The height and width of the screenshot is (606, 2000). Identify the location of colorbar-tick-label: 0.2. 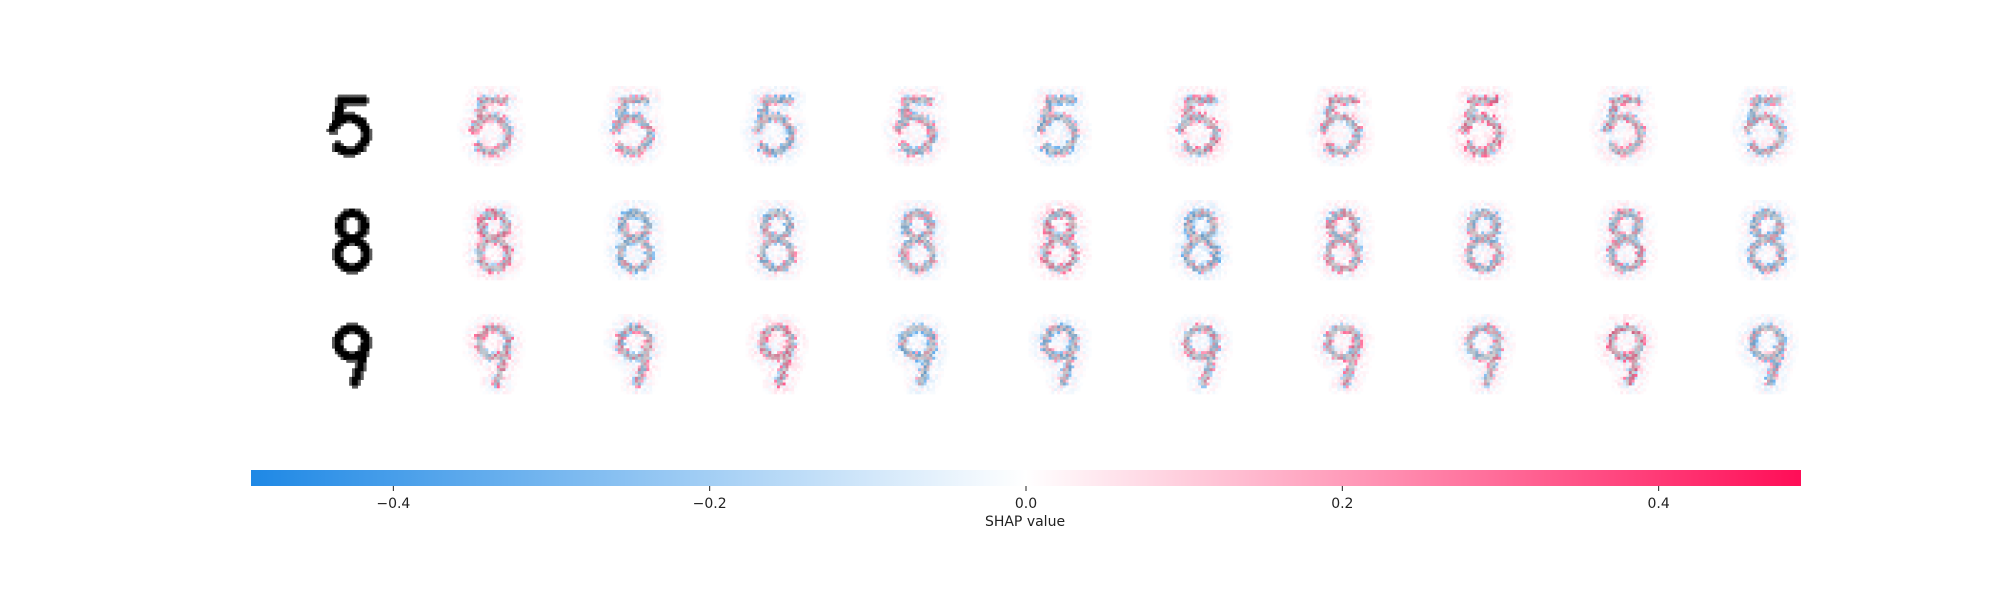
(1342, 504).